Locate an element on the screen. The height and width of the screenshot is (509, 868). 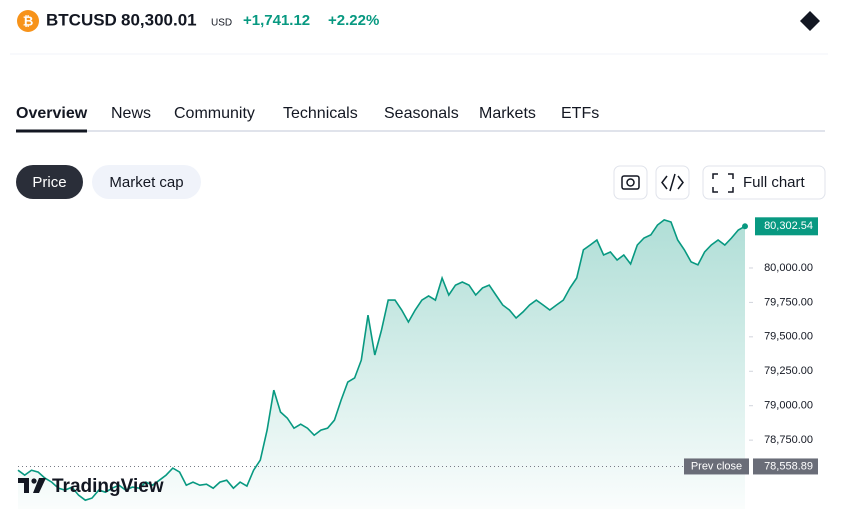
price-button is located at coordinates (49, 182).